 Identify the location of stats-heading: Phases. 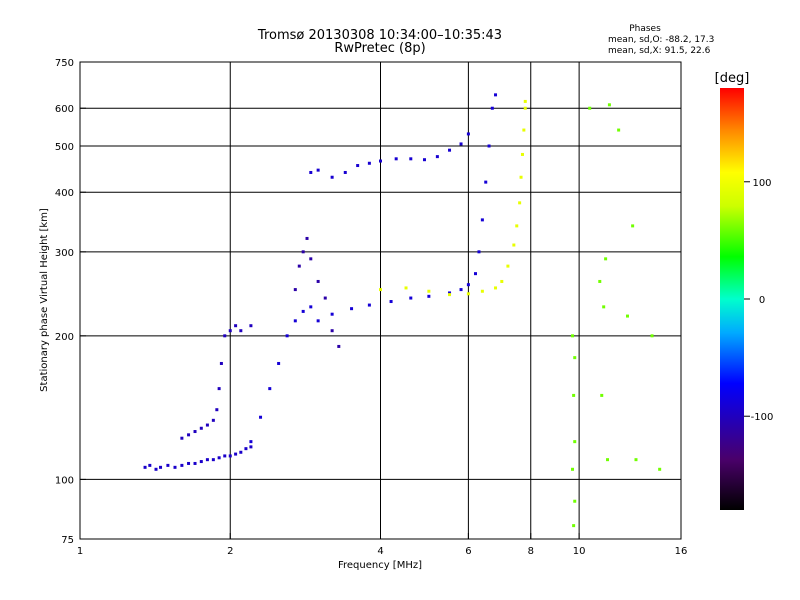
(645, 29).